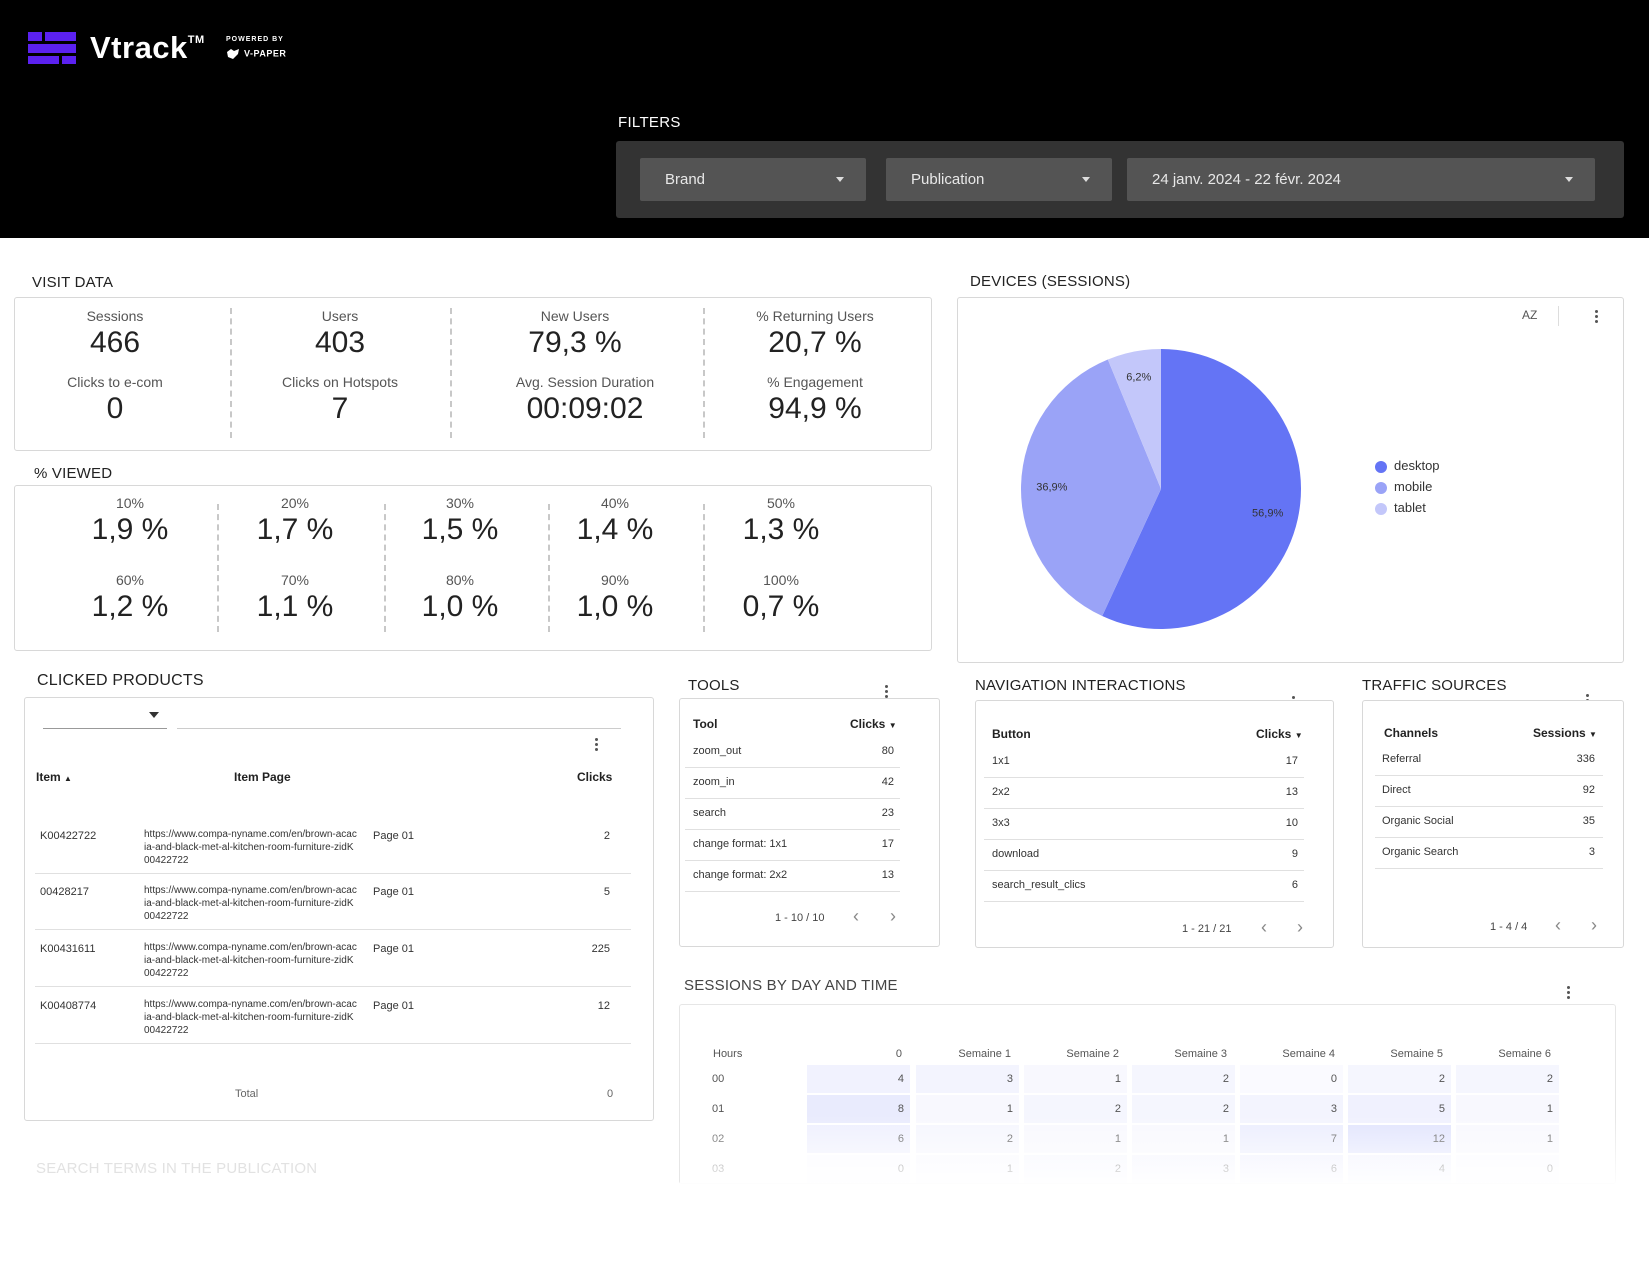 This screenshot has width=1649, height=1274. Describe the element at coordinates (815, 408) in the screenshot. I see `kpi-value-engagement: 94,9 %` at that location.